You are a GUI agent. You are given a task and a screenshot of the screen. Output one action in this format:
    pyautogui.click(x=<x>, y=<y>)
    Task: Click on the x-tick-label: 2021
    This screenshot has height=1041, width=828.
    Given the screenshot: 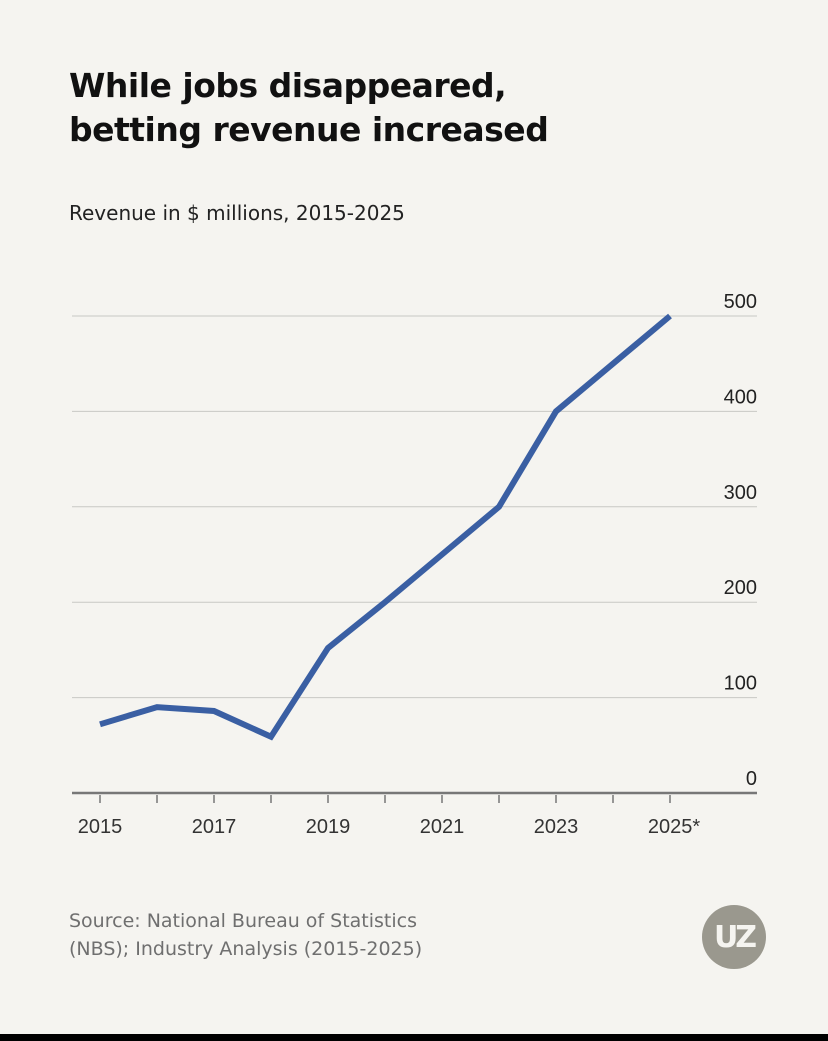 What is the action you would take?
    pyautogui.click(x=442, y=827)
    